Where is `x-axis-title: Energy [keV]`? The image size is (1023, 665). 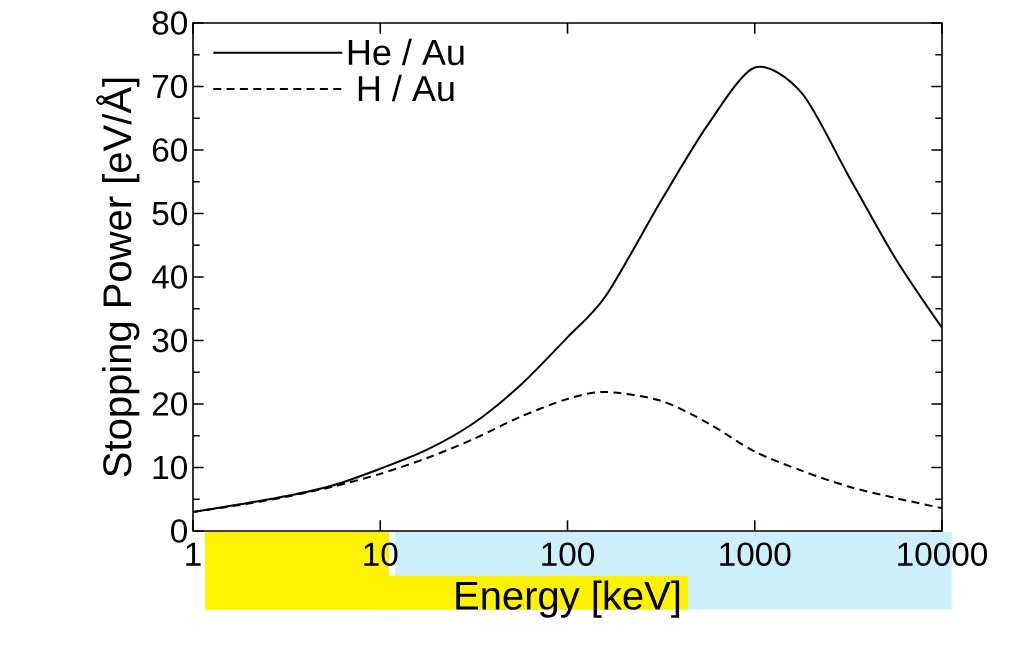
x-axis-title: Energy [keV] is located at coordinates (568, 599).